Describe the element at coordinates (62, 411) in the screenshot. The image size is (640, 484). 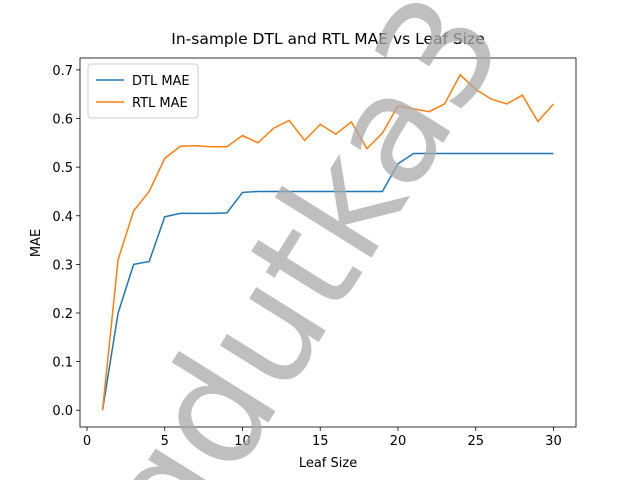
I see `y-tick-label: 0.0` at that location.